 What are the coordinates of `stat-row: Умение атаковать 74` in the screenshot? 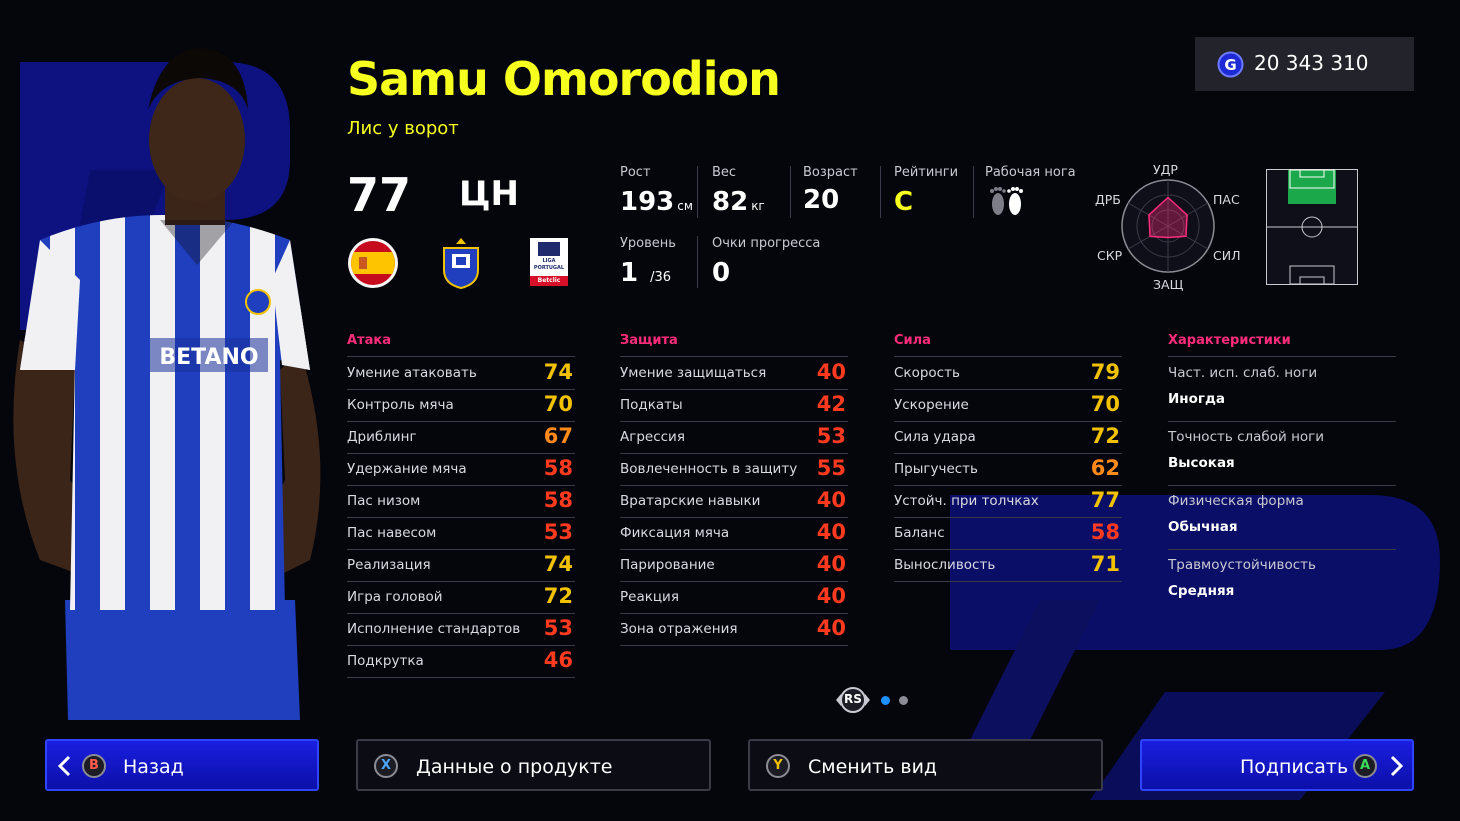 It's located at (461, 373).